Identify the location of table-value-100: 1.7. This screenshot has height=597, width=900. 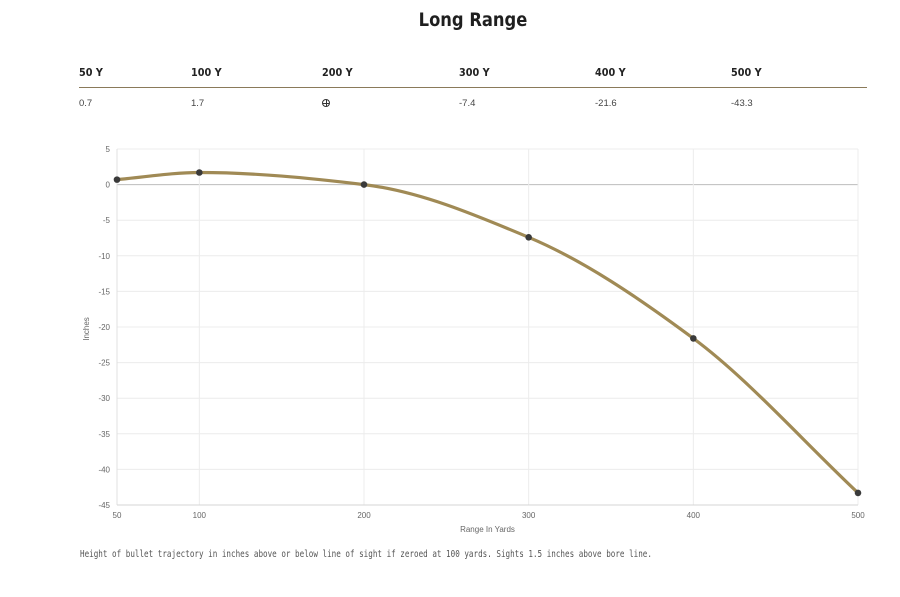
(198, 103).